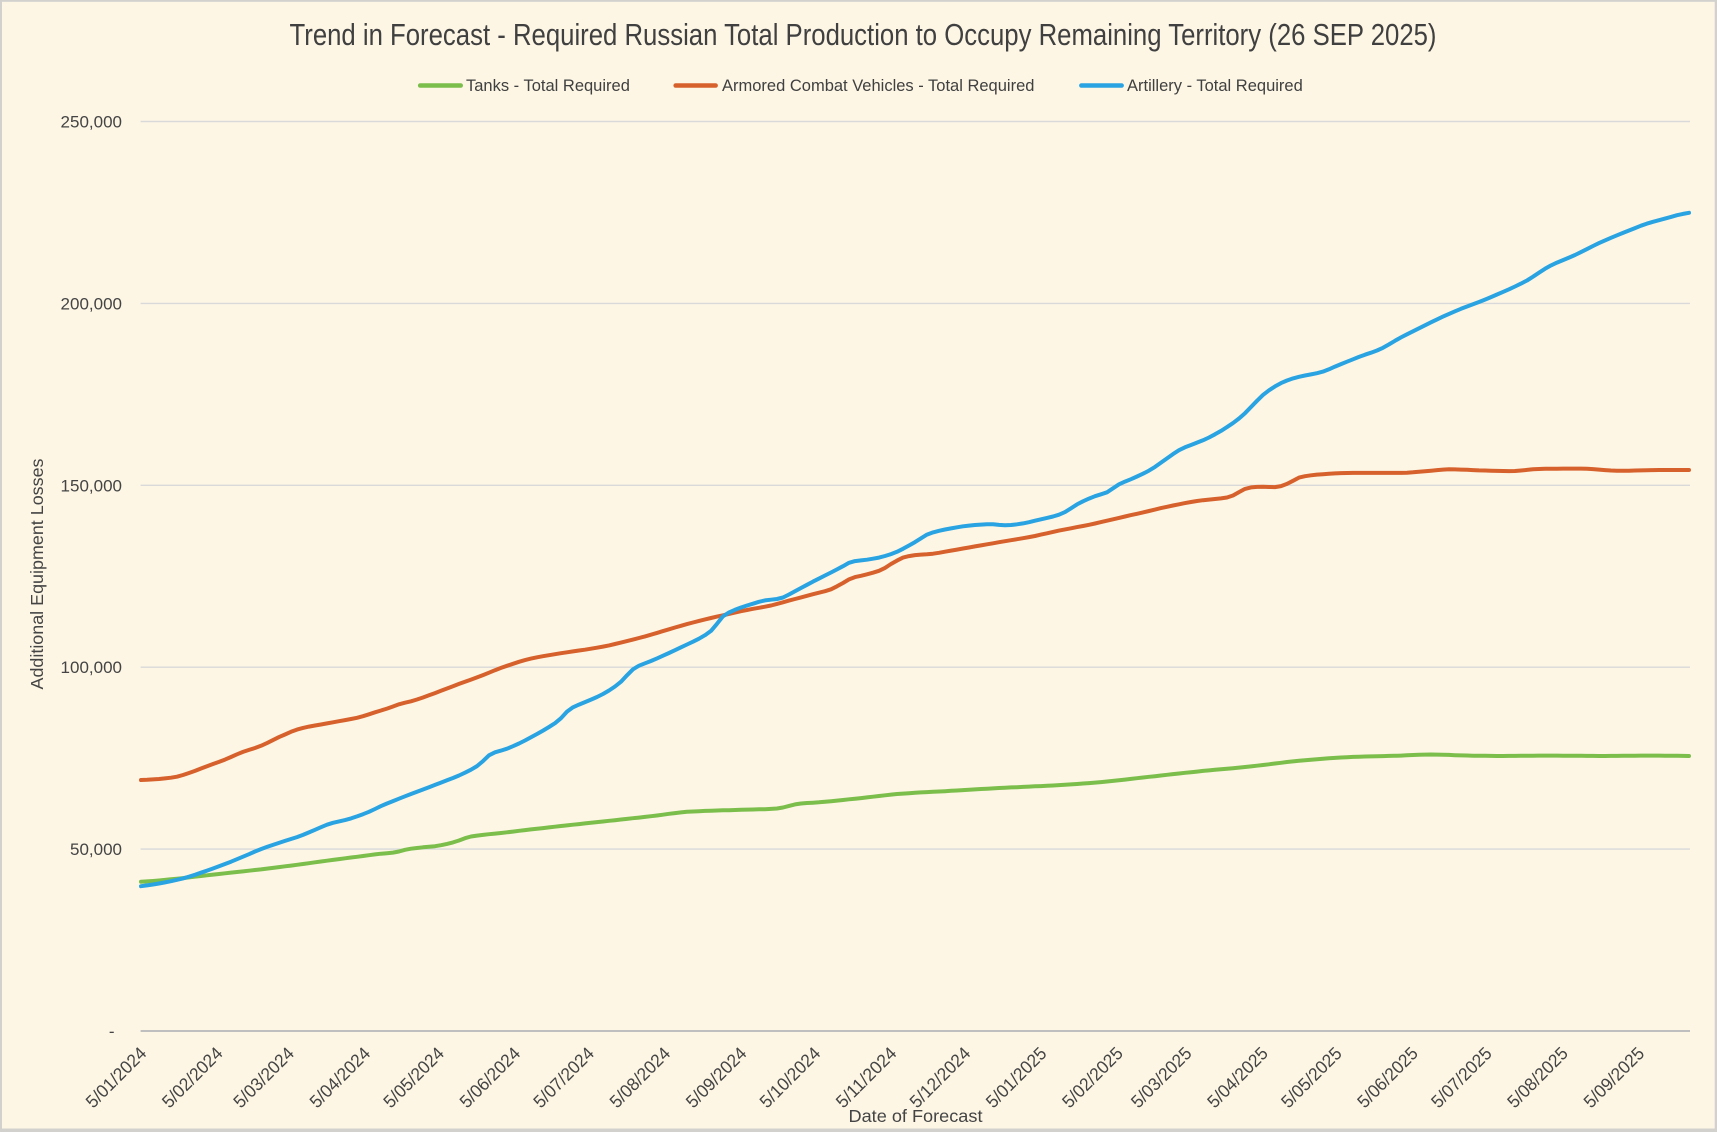 This screenshot has height=1132, width=1717. Describe the element at coordinates (96, 849) in the screenshot. I see `svg-text: 50,000` at that location.